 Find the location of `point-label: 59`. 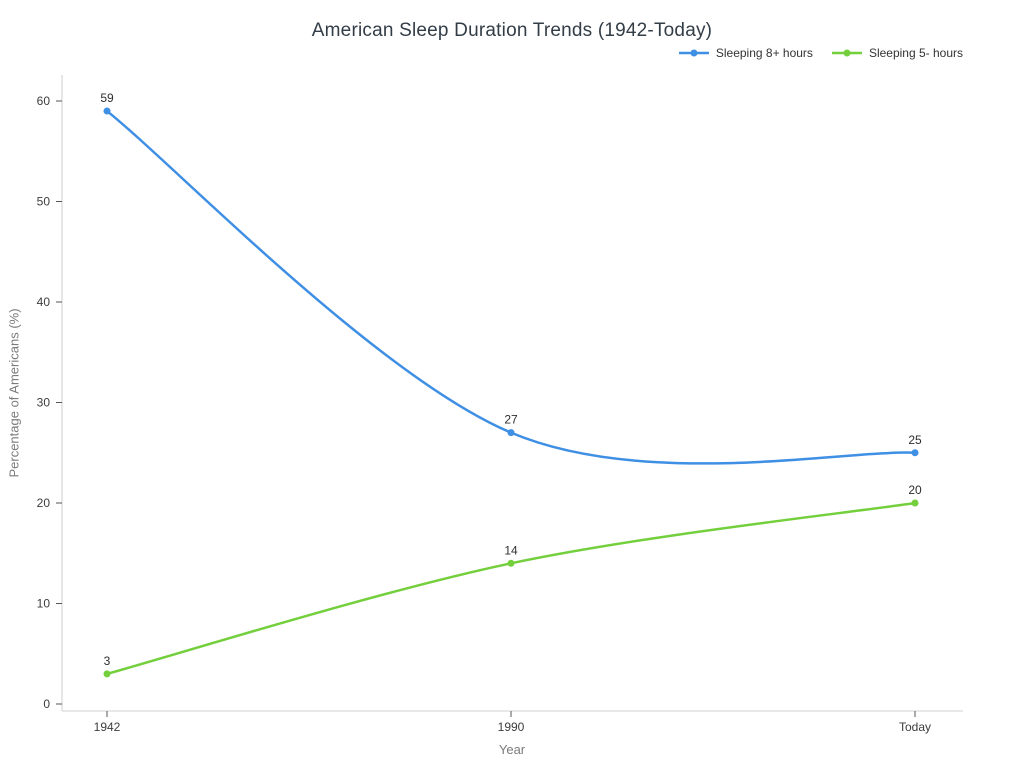

point-label: 59 is located at coordinates (107, 98).